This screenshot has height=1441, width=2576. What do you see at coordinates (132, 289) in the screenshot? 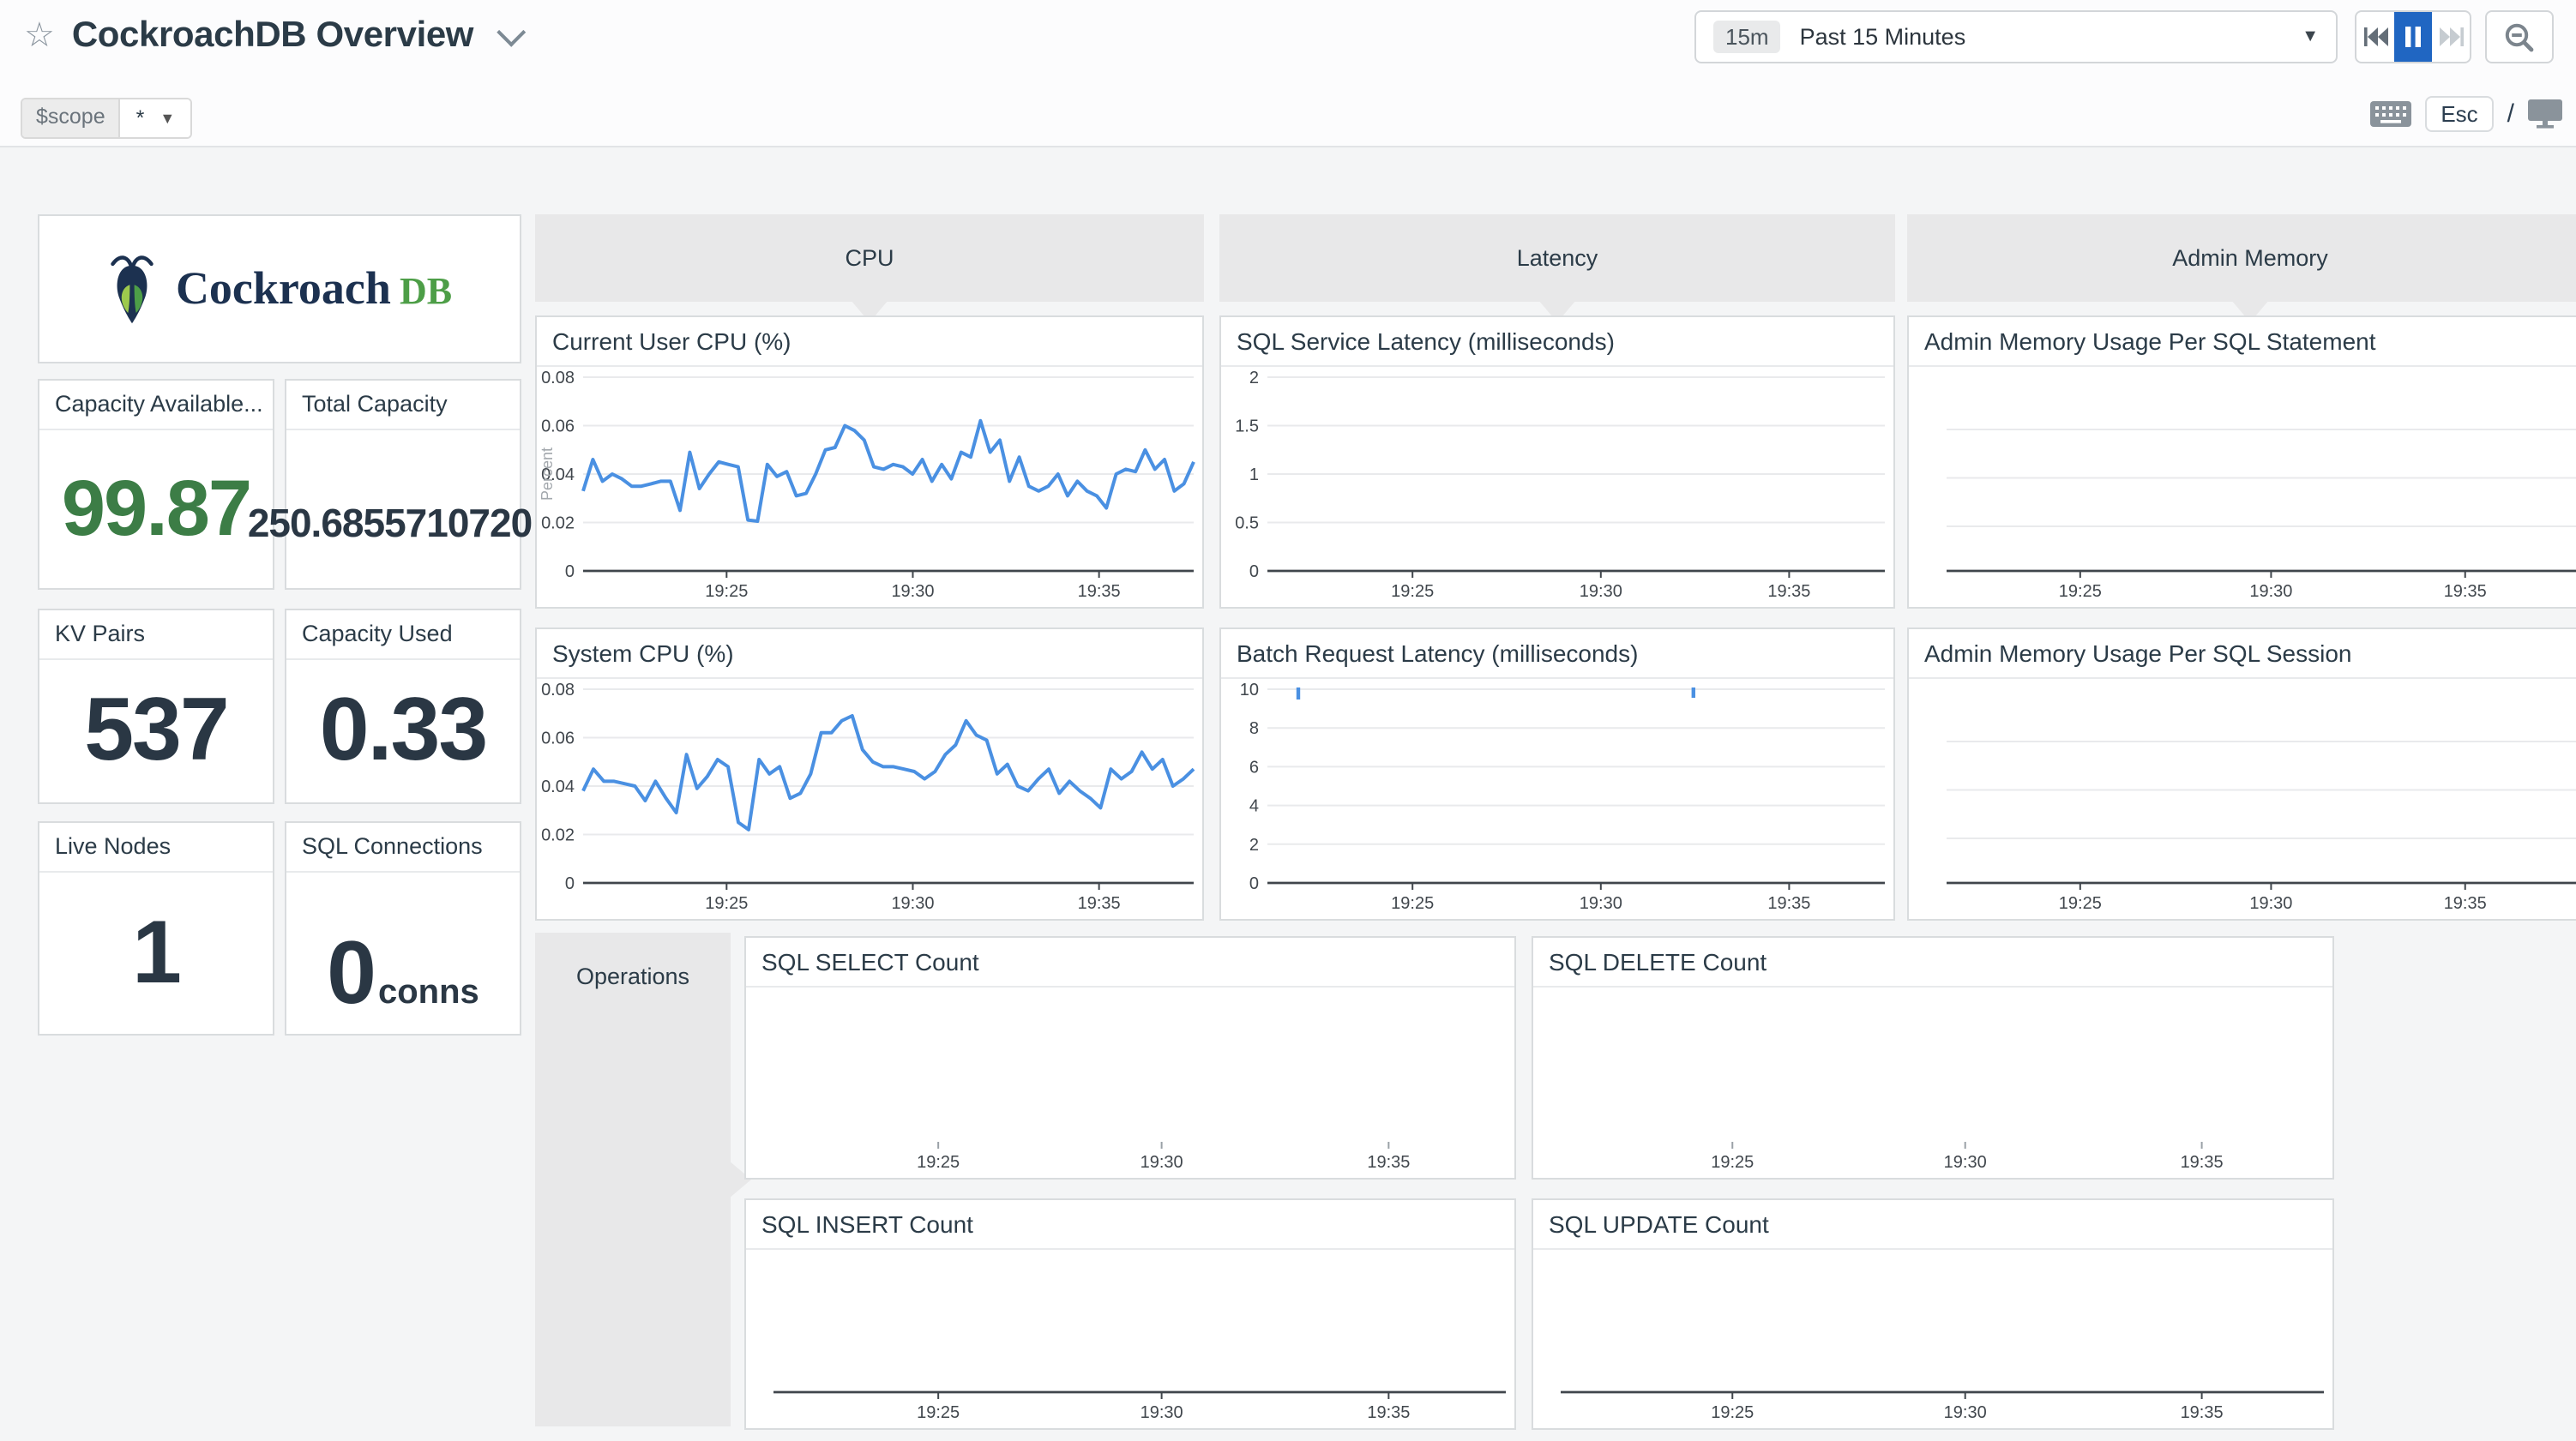
I see `cockroachdb-bug-icon` at bounding box center [132, 289].